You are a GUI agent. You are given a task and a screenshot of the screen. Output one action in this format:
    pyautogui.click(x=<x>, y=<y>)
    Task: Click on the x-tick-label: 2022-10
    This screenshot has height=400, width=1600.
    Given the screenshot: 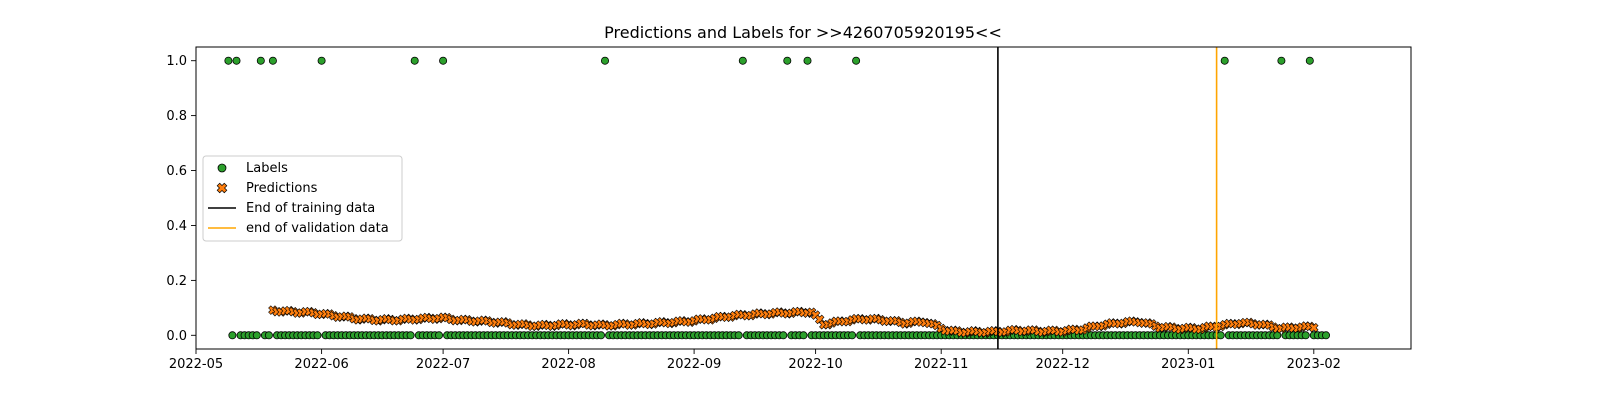 What is the action you would take?
    pyautogui.click(x=815, y=364)
    